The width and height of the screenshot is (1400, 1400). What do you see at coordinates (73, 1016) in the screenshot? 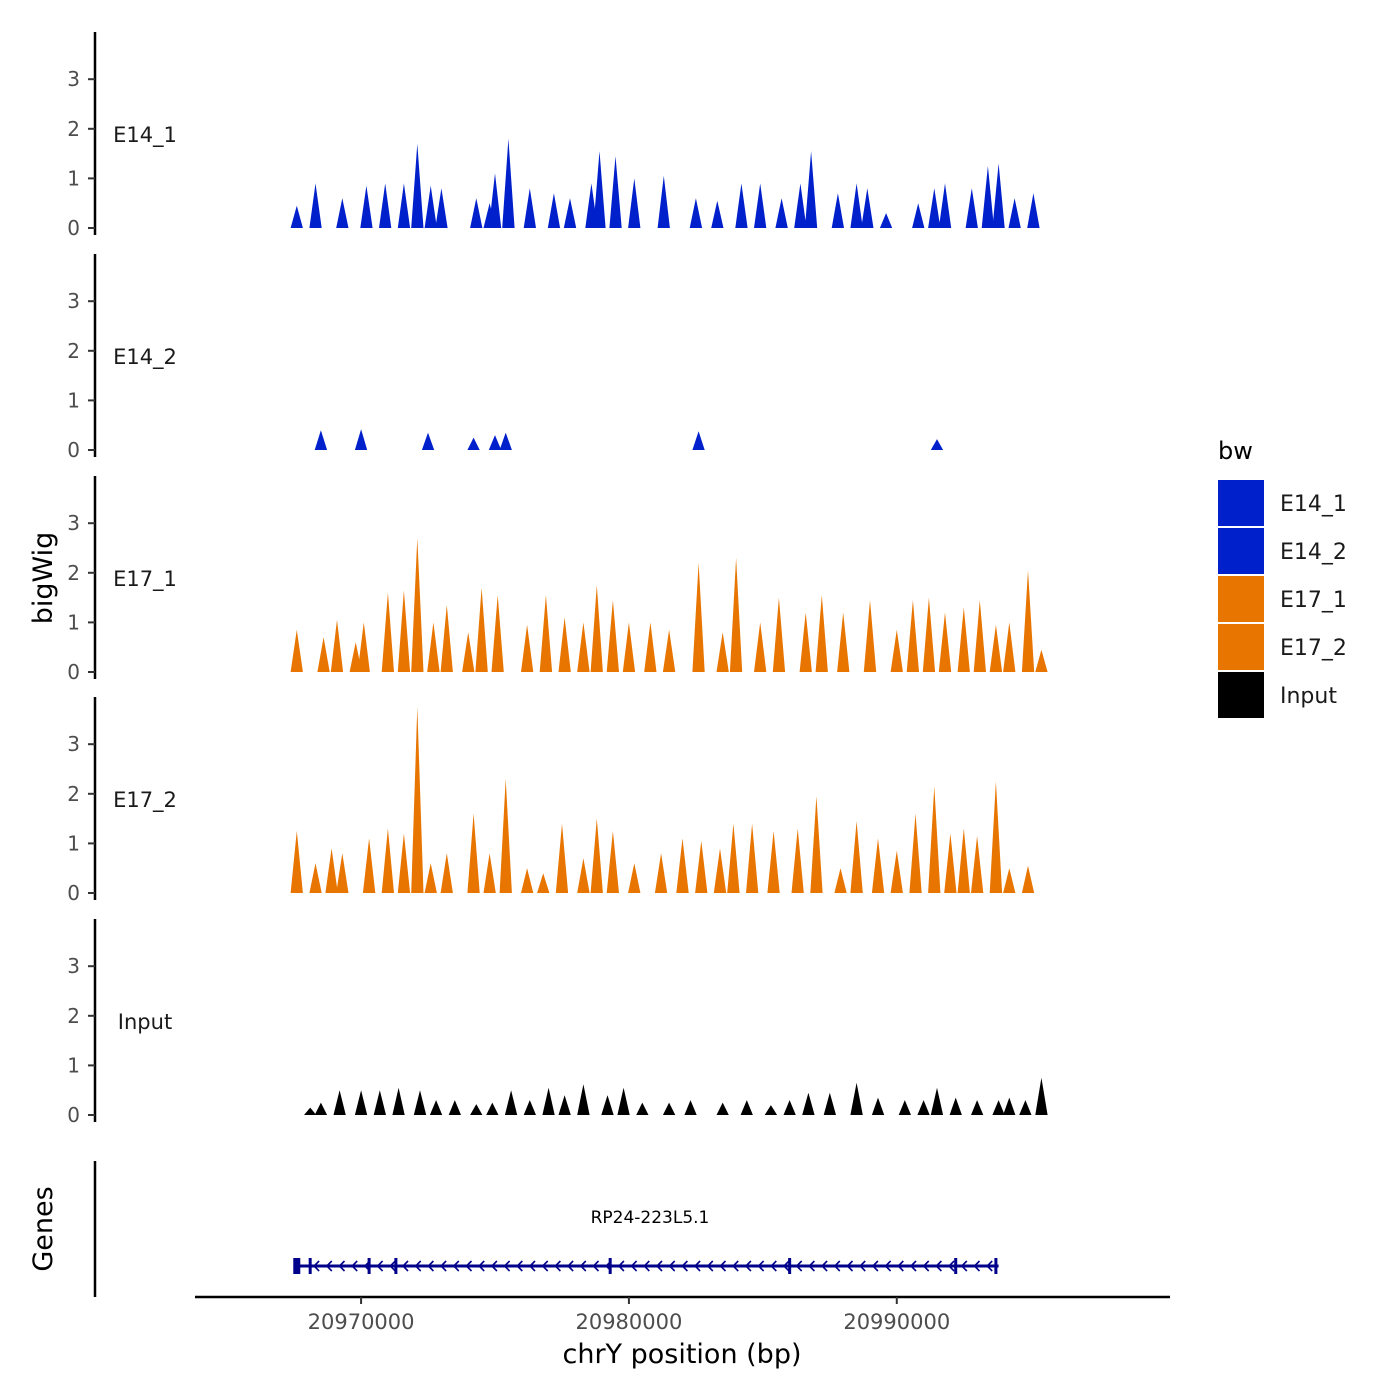
I see `y-tick-label: 2` at bounding box center [73, 1016].